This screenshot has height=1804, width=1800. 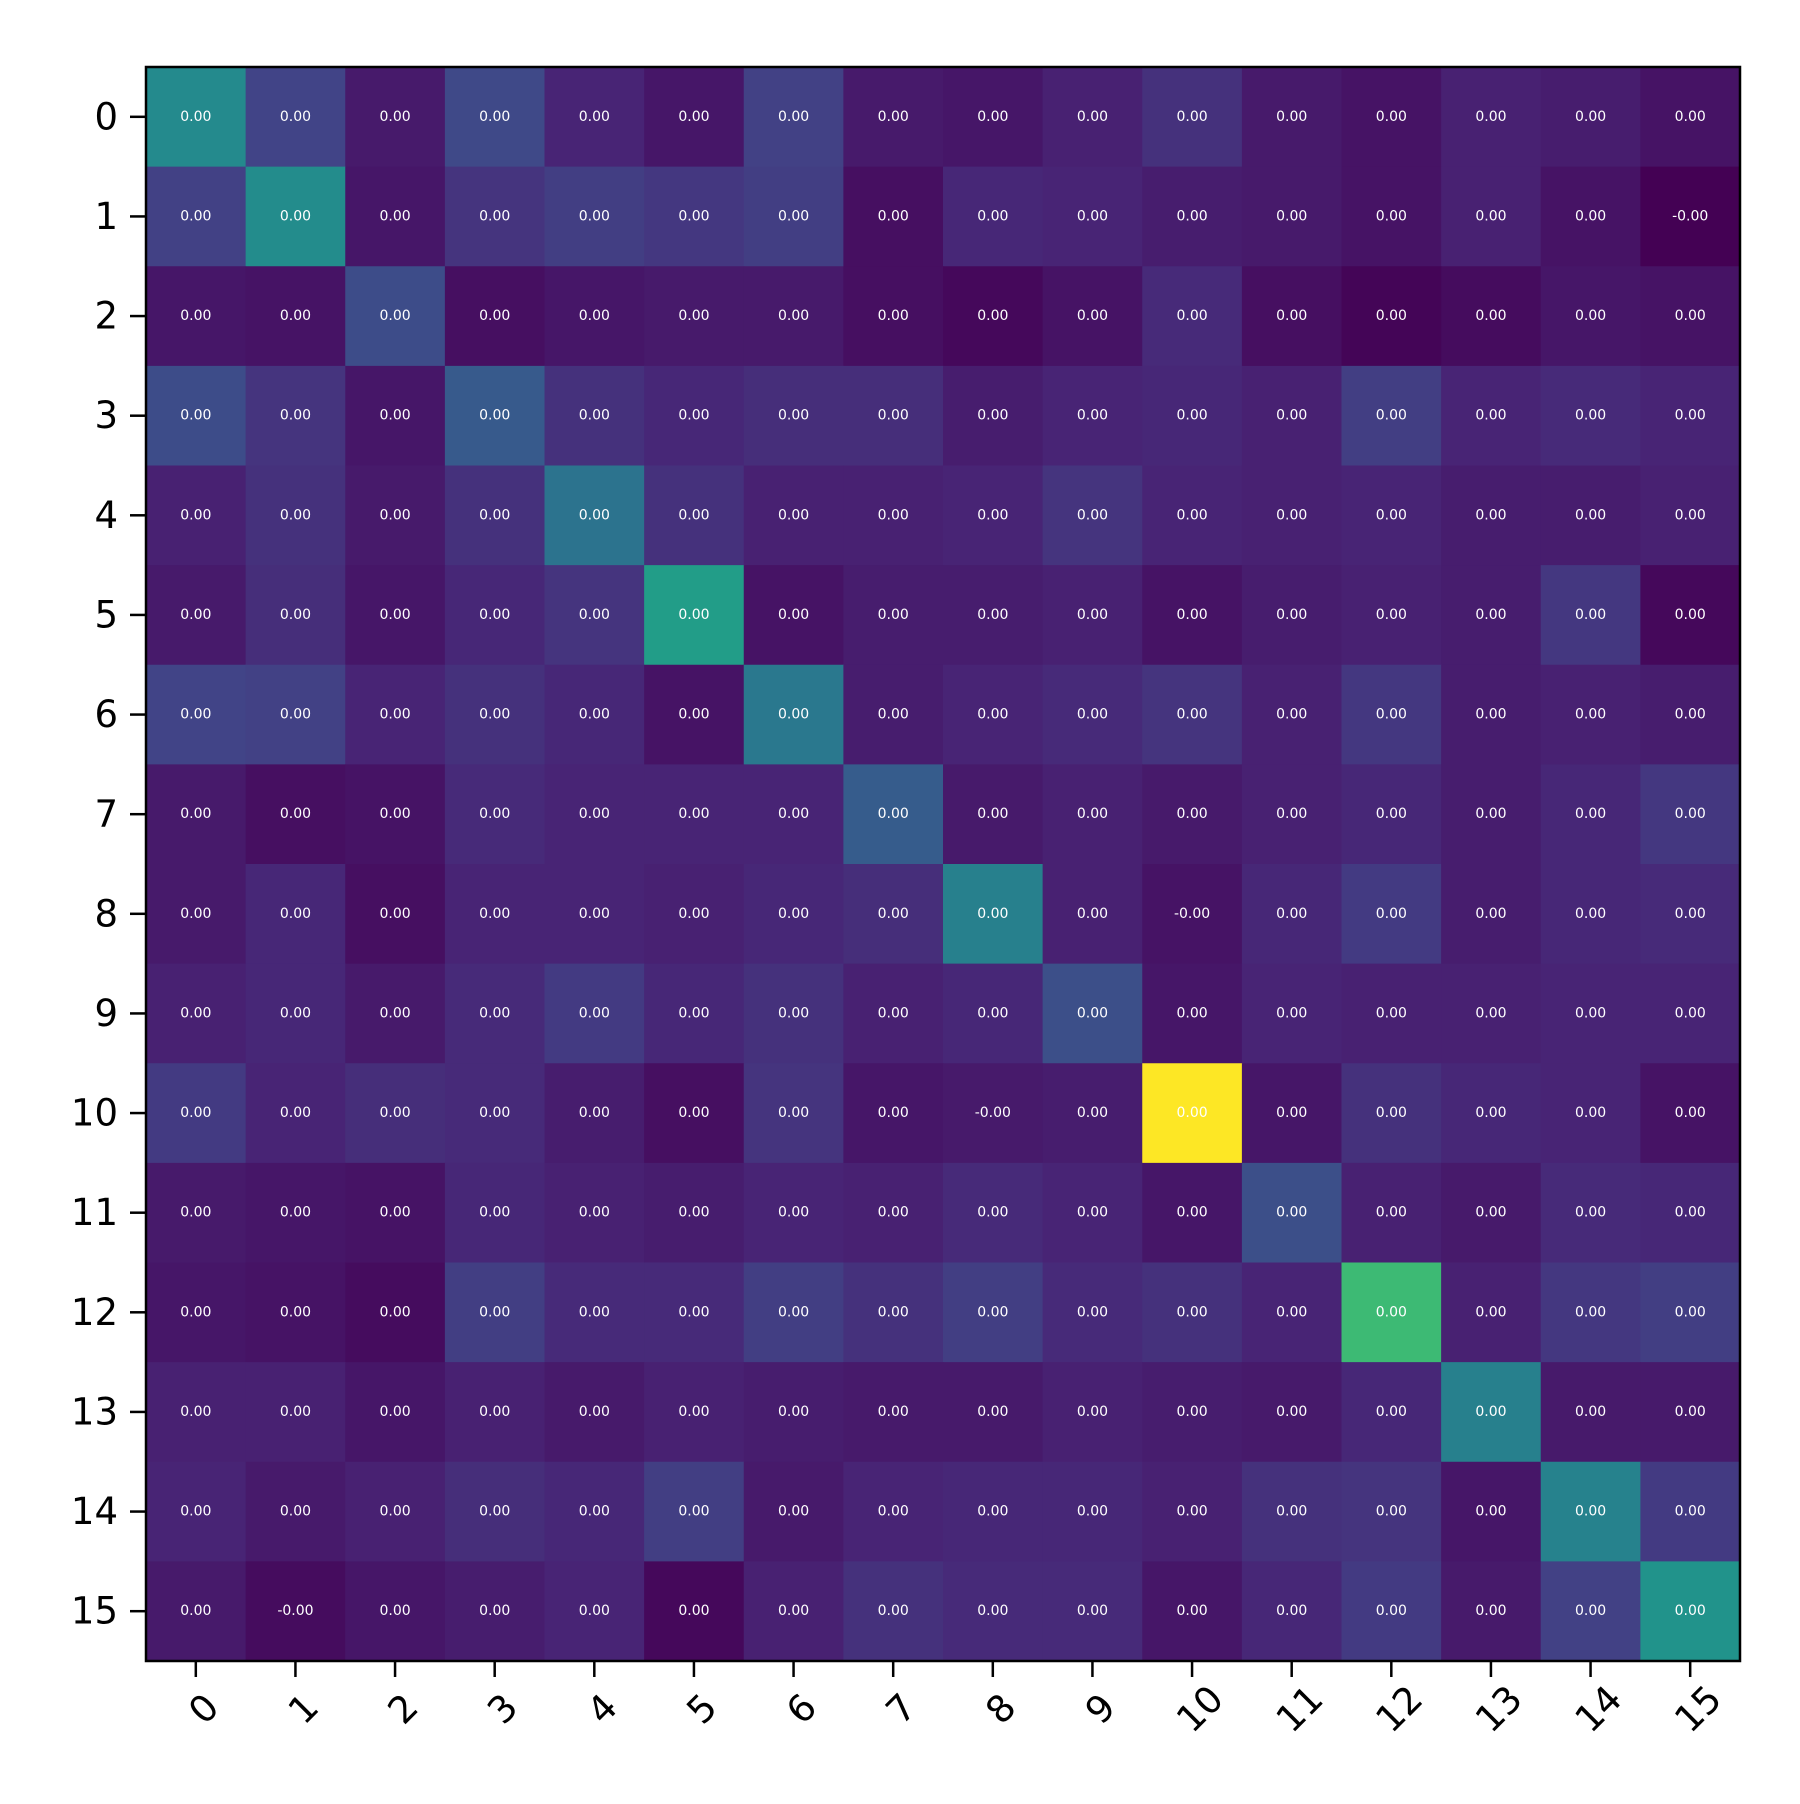 What do you see at coordinates (993, 1113) in the screenshot?
I see `cell-value-label: -0.00` at bounding box center [993, 1113].